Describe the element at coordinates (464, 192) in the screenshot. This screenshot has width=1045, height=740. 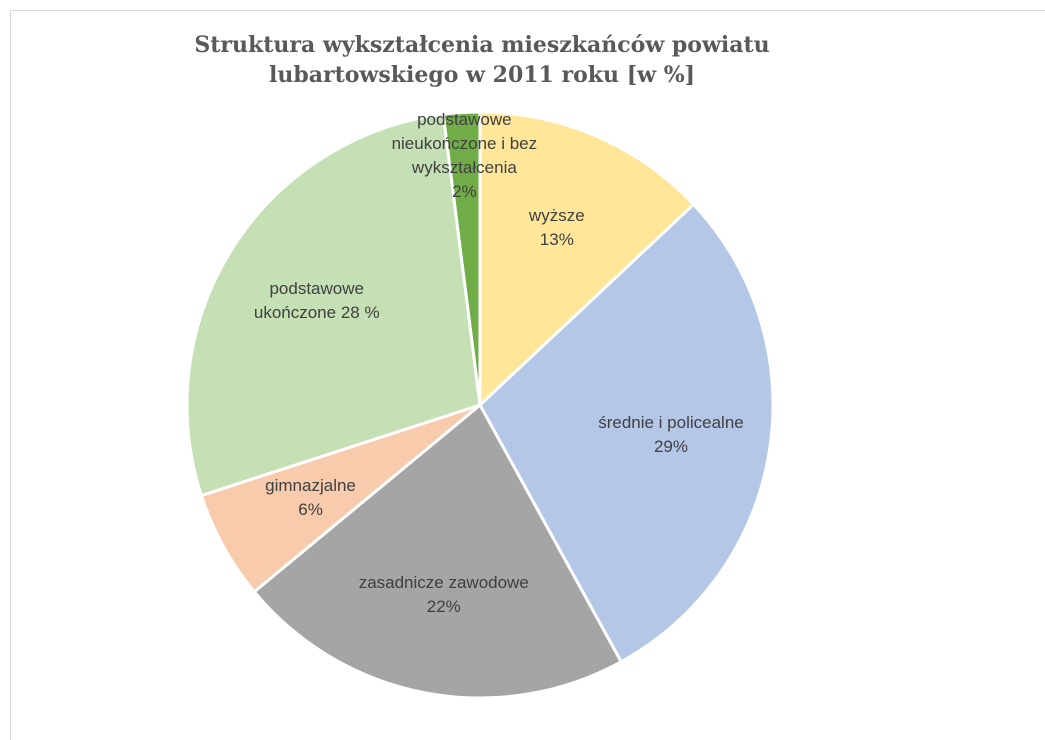
I see `value-label: 2%` at that location.